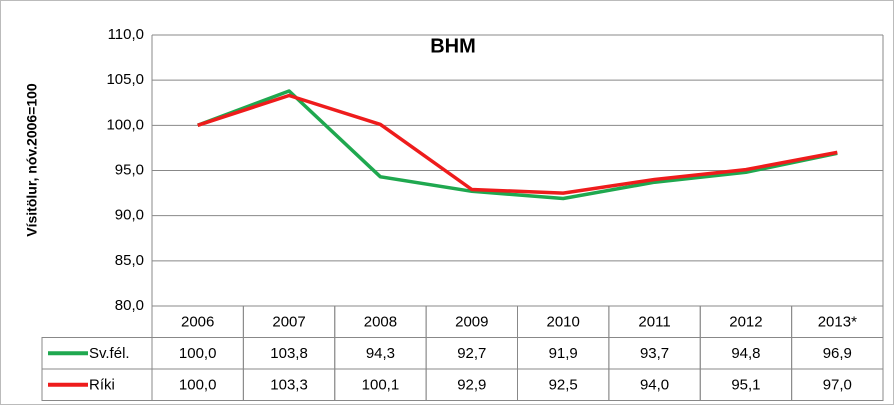 The image size is (895, 406). I want to click on y-tick-label: 100,0, so click(125, 124).